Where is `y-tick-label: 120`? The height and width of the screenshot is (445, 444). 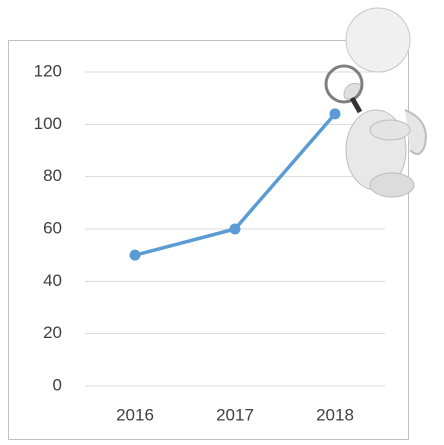 y-tick-label: 120 is located at coordinates (48, 70).